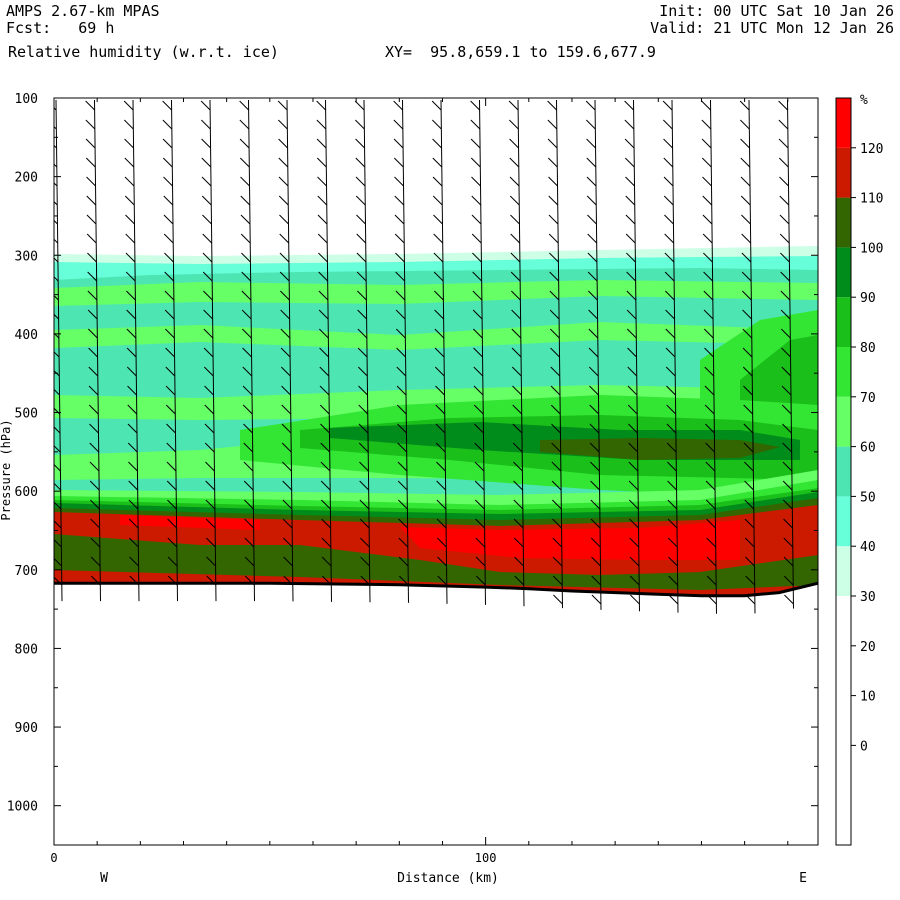 The height and width of the screenshot is (900, 900). Describe the element at coordinates (448, 878) in the screenshot. I see `x-axis-label: Distance (km)` at that location.